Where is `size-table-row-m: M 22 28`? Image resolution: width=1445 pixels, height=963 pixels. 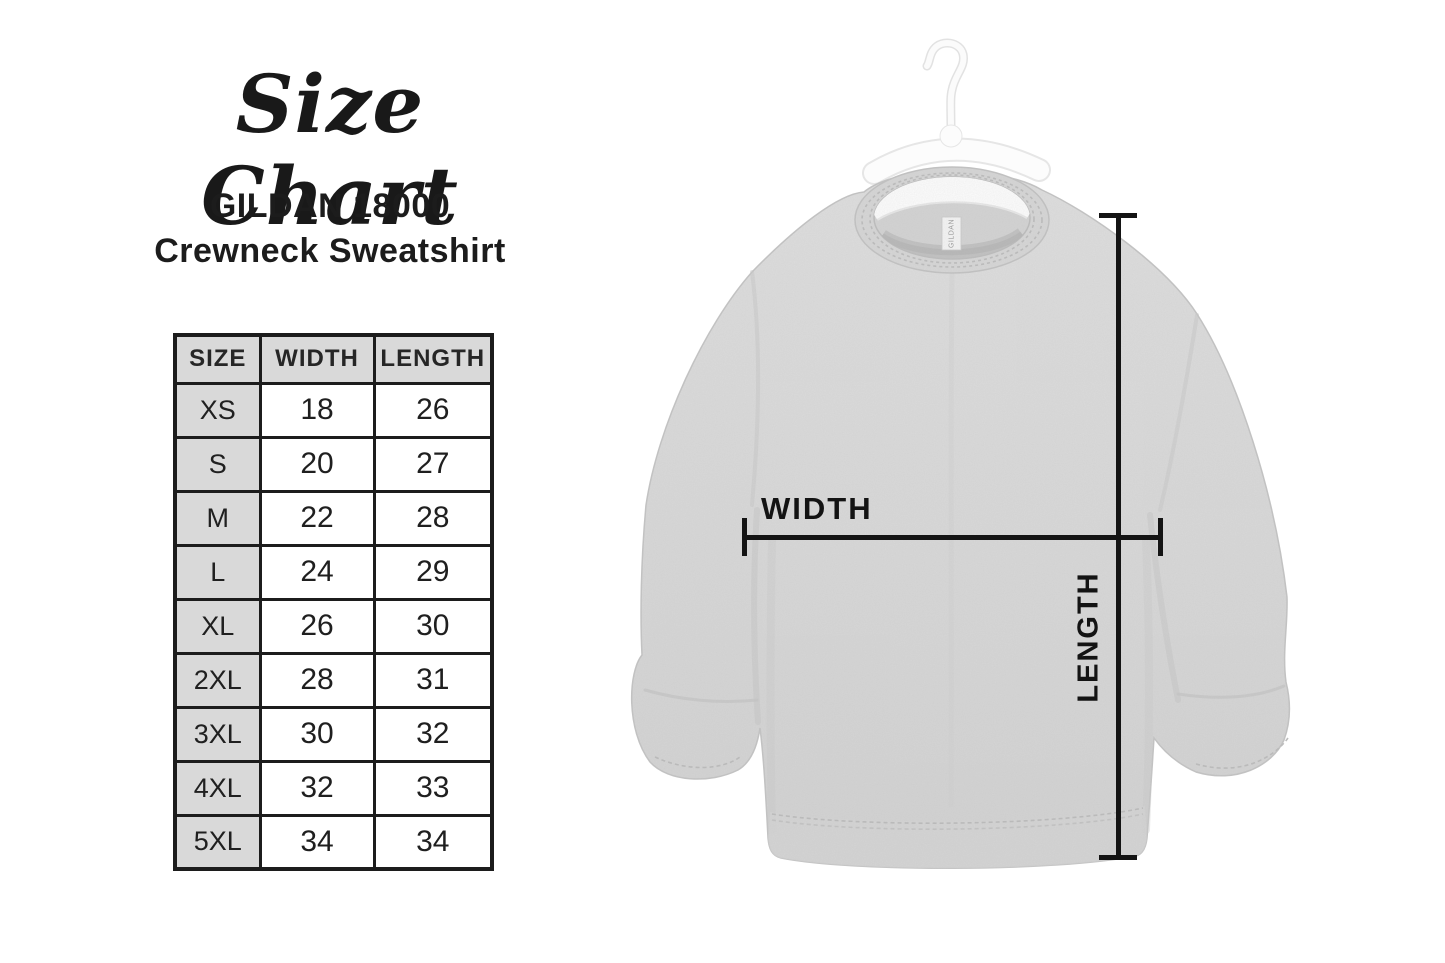
size-table-row-m: M 22 28 is located at coordinates (333, 518).